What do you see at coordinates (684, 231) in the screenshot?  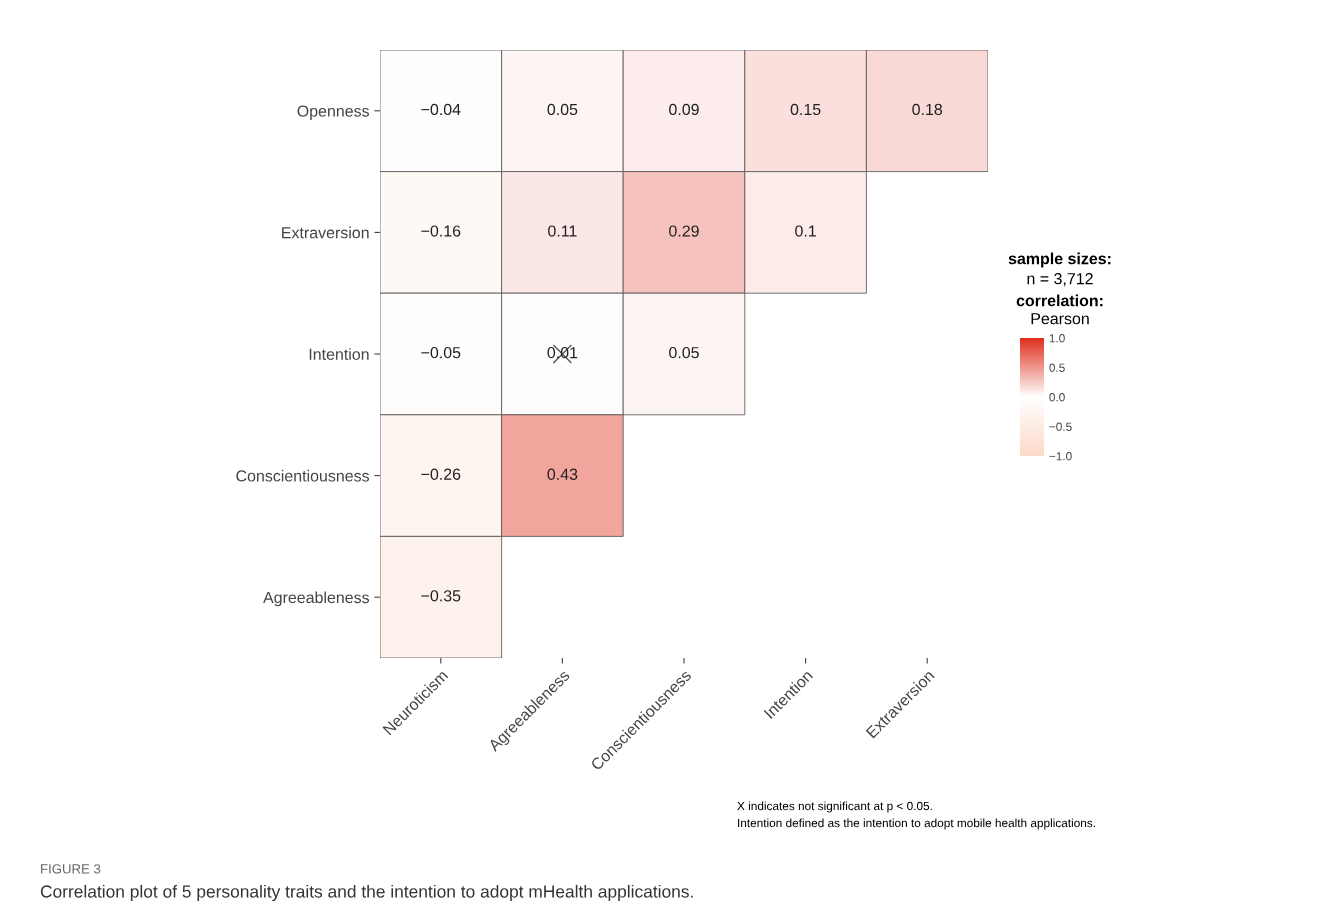 I see `data-label: 0.29` at bounding box center [684, 231].